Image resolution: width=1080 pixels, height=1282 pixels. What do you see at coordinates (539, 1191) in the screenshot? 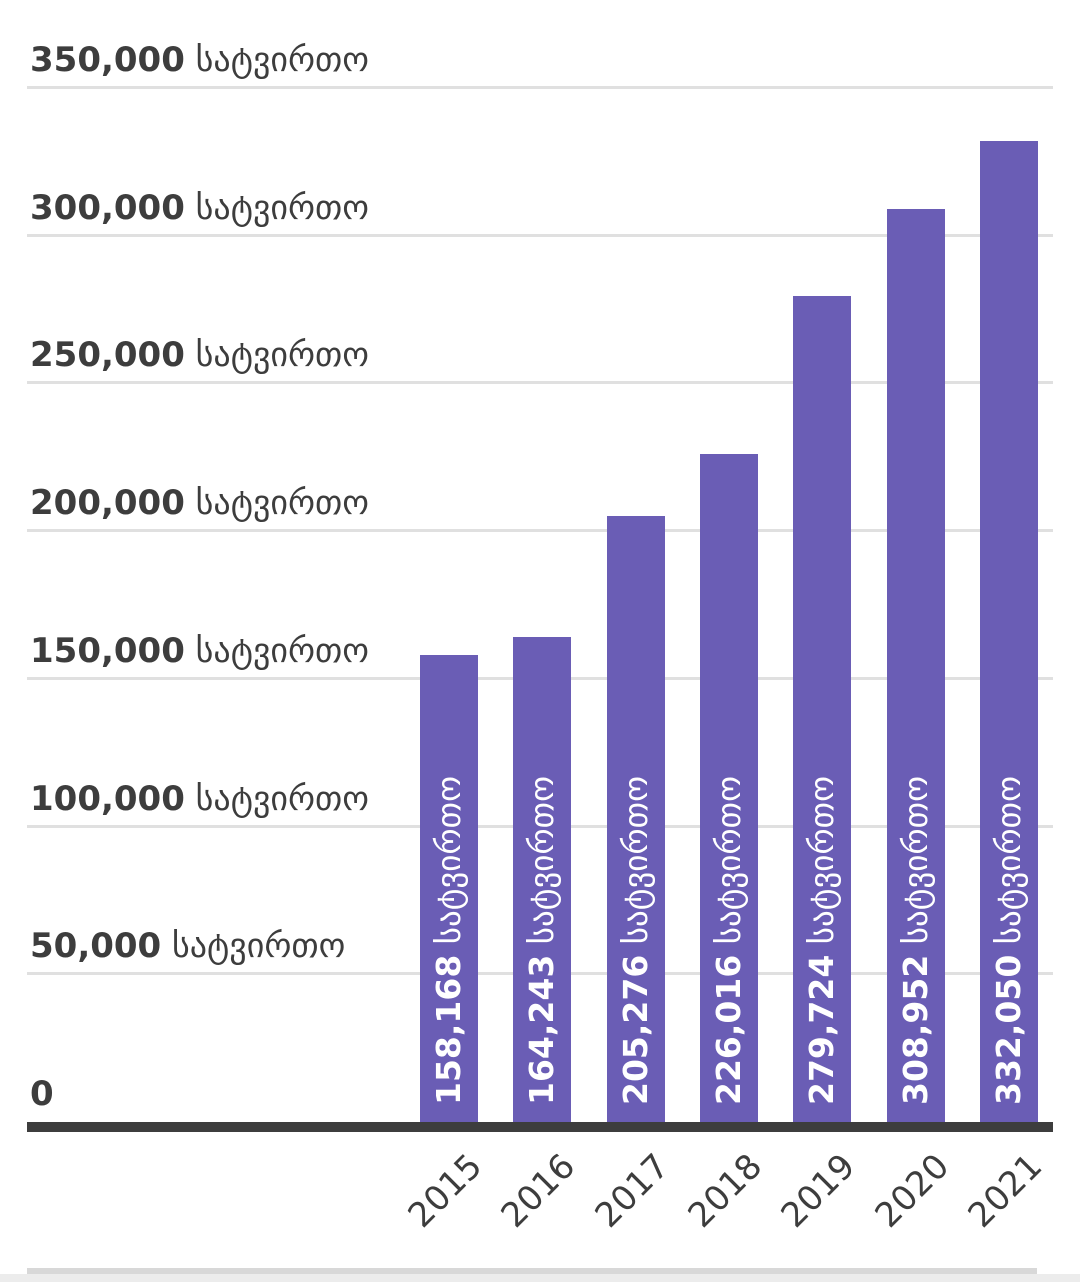
I see `x-axis-label-2016: 2016` at bounding box center [539, 1191].